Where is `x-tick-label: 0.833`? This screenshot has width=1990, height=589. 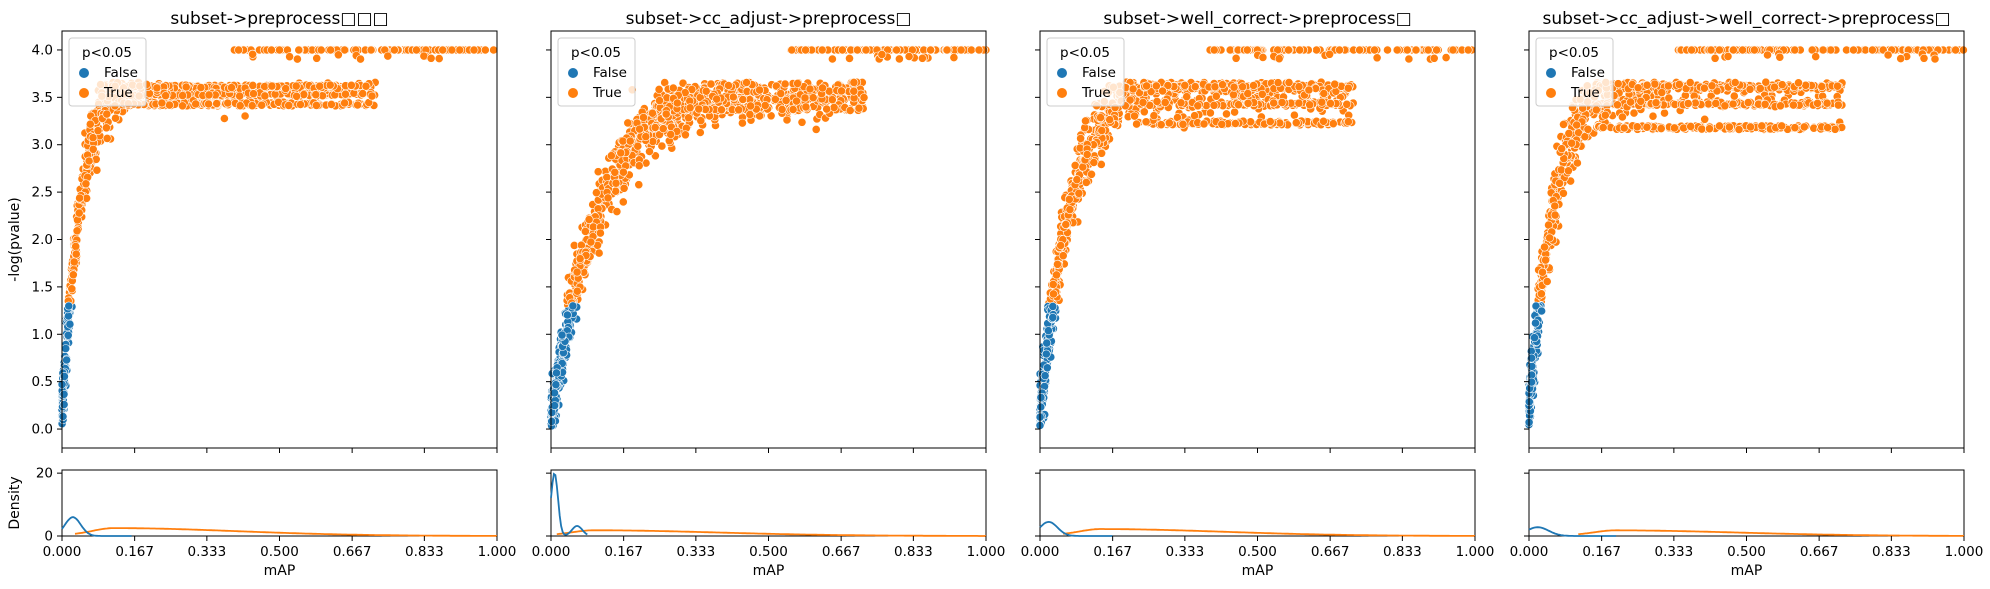 x-tick-label: 0.833 is located at coordinates (913, 552).